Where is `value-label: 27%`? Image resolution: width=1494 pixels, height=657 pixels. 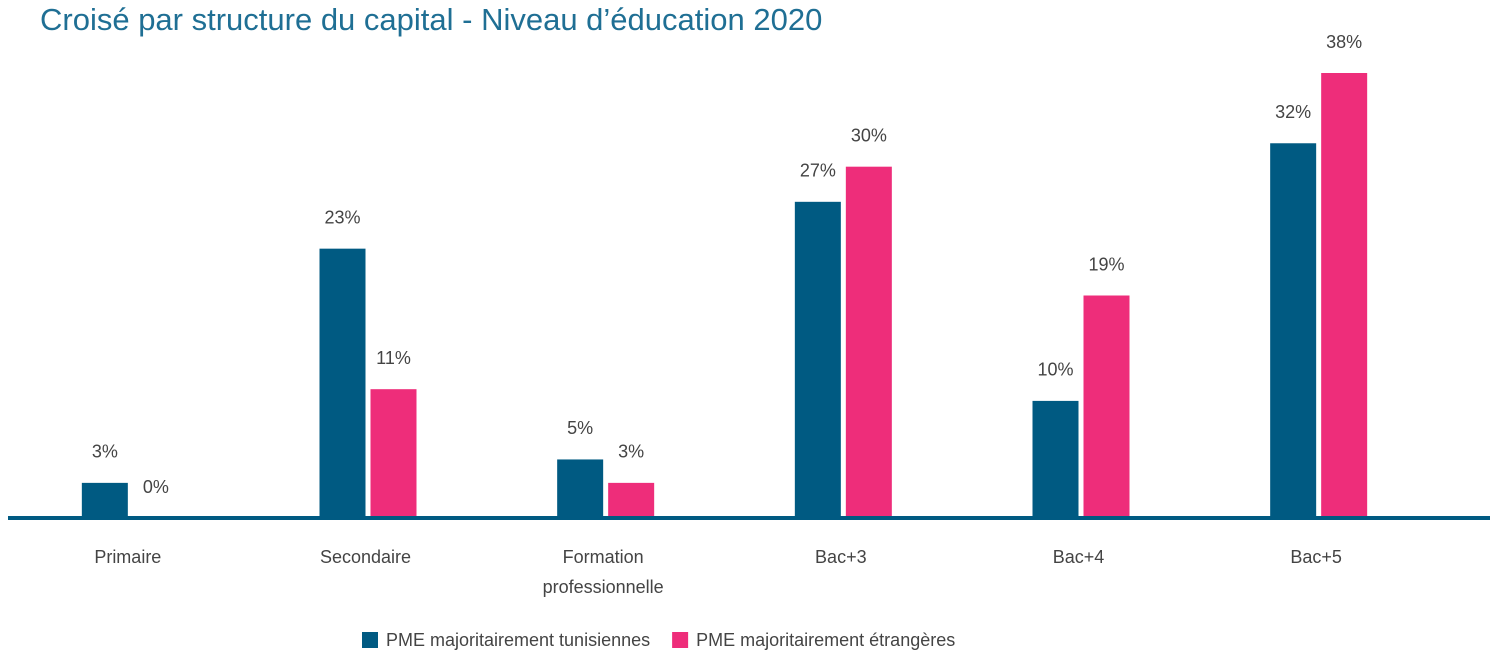
value-label: 27% is located at coordinates (818, 171).